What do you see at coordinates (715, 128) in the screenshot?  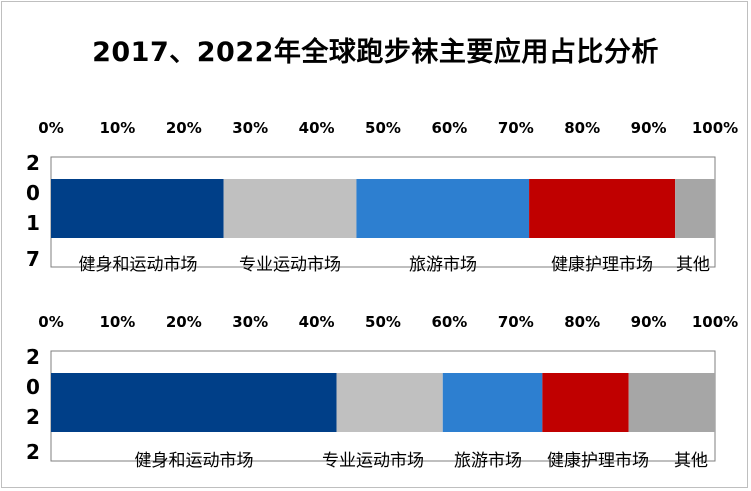 I see `tick-label-1-10: 100%` at bounding box center [715, 128].